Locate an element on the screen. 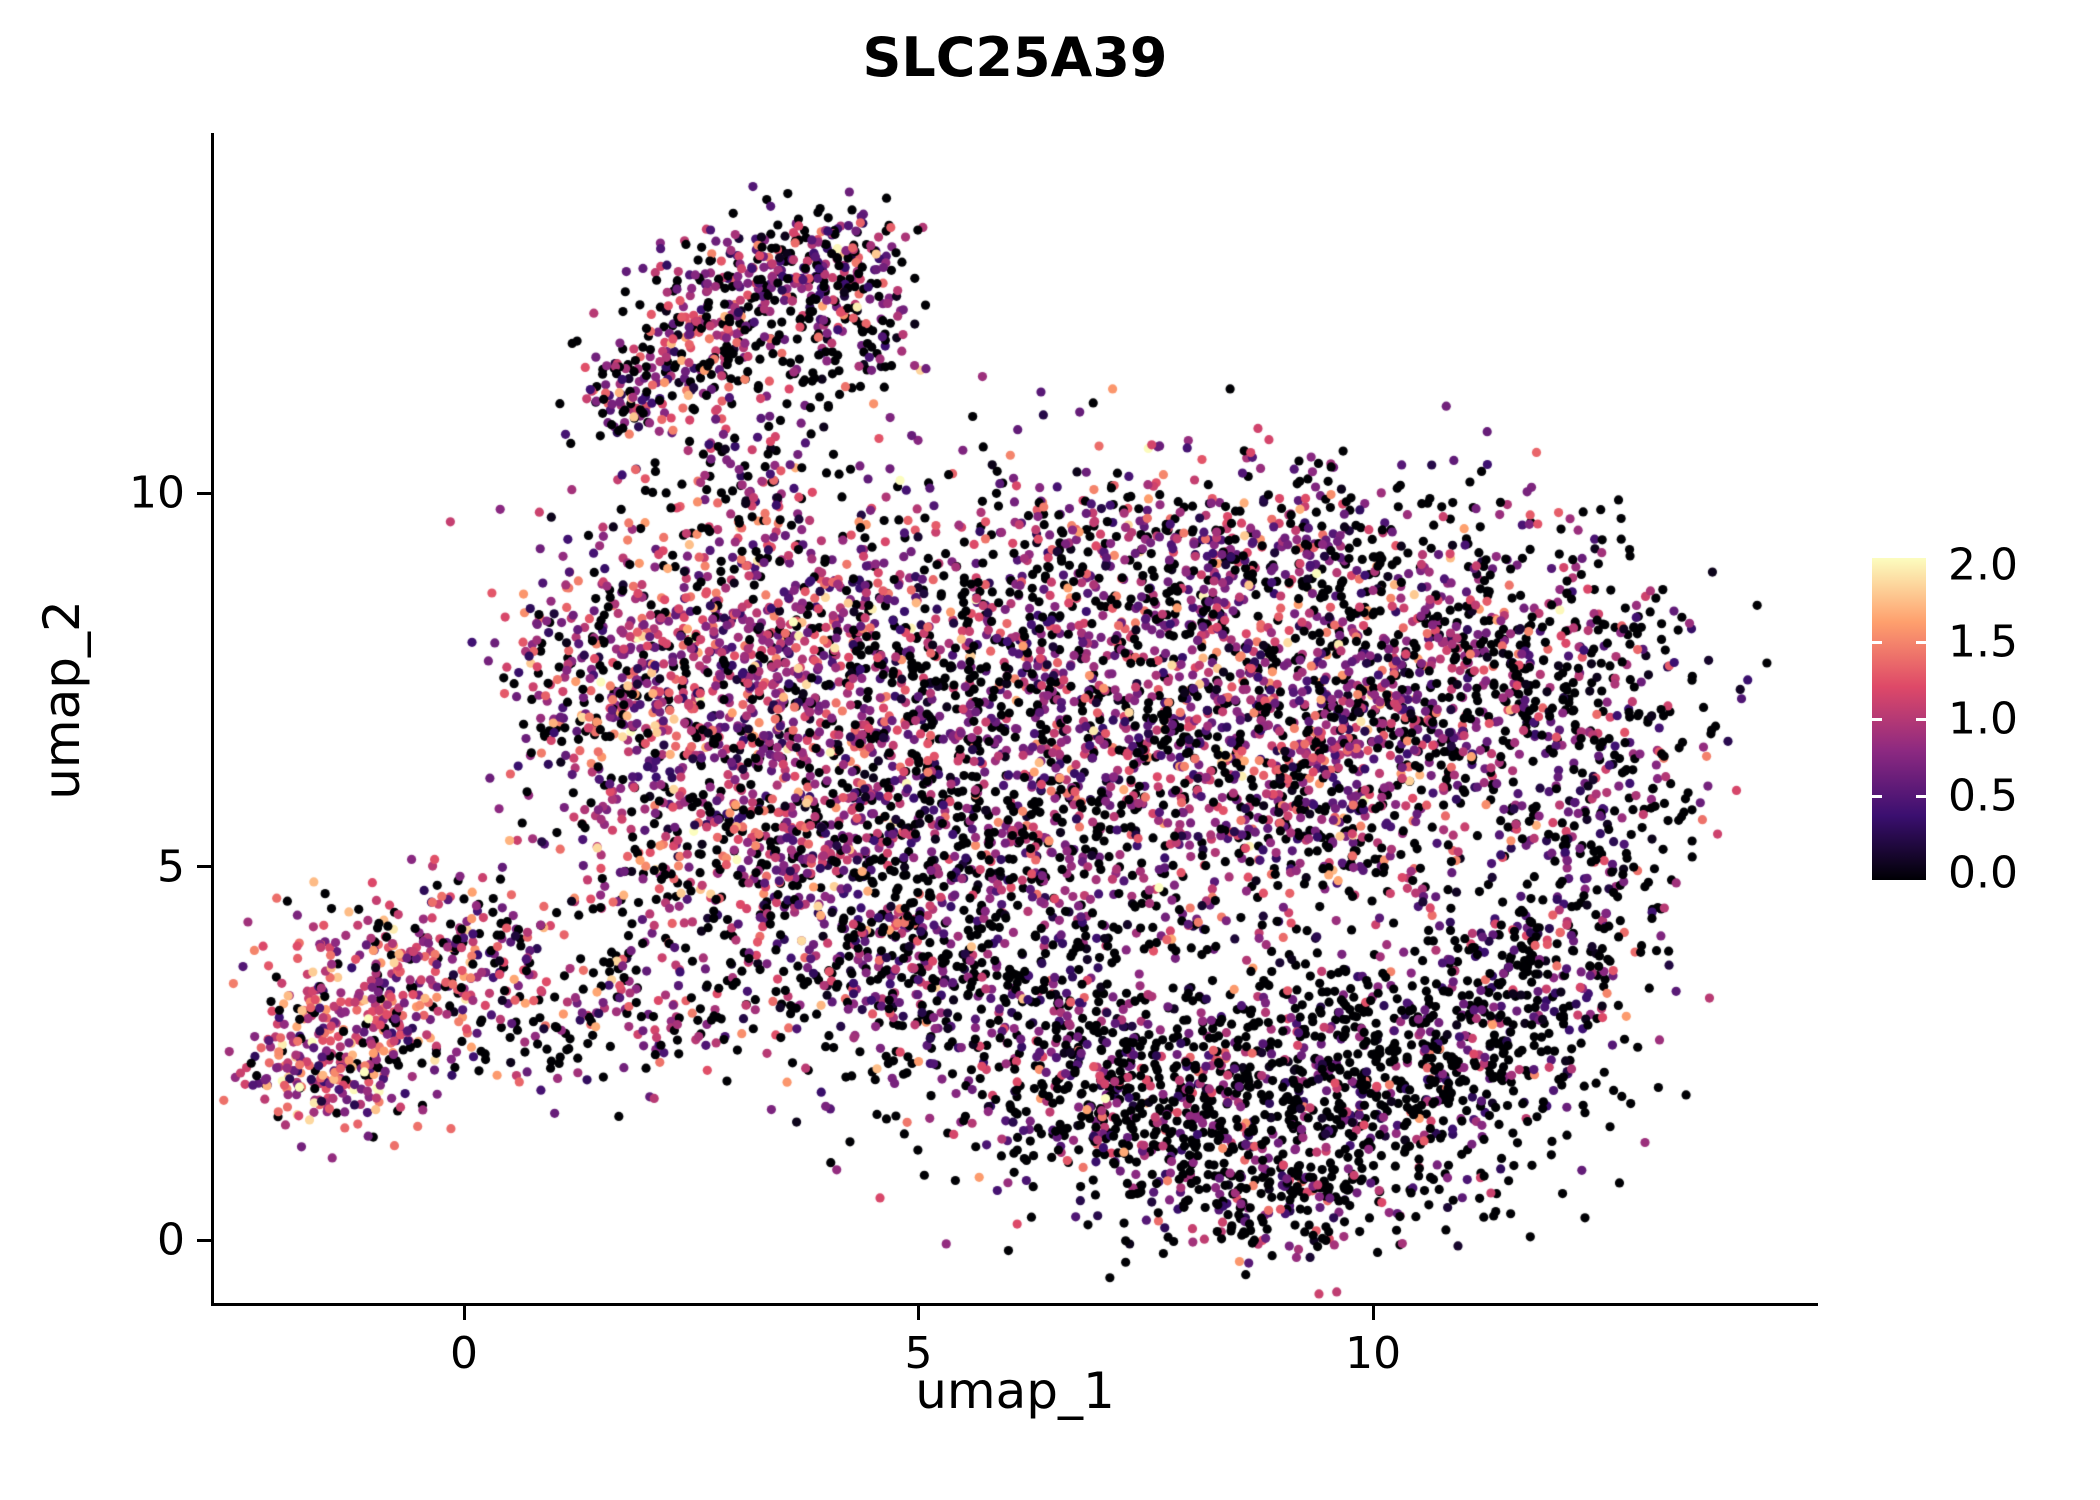 The height and width of the screenshot is (1500, 2100). colorbar-tick-label: 1.5 is located at coordinates (1983, 642).